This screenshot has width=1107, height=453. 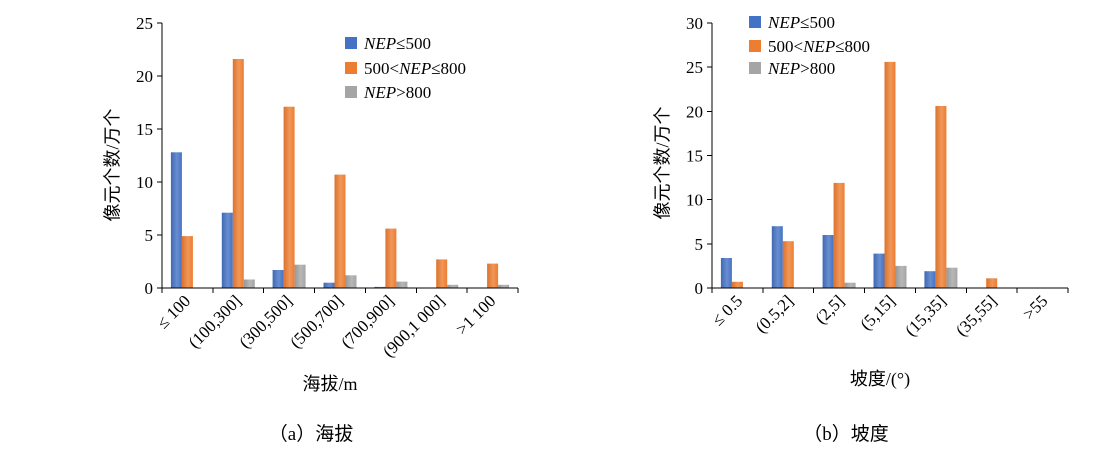 What do you see at coordinates (415, 68) in the screenshot?
I see `chart-a-legend-label: 500<NEP≤800` at bounding box center [415, 68].